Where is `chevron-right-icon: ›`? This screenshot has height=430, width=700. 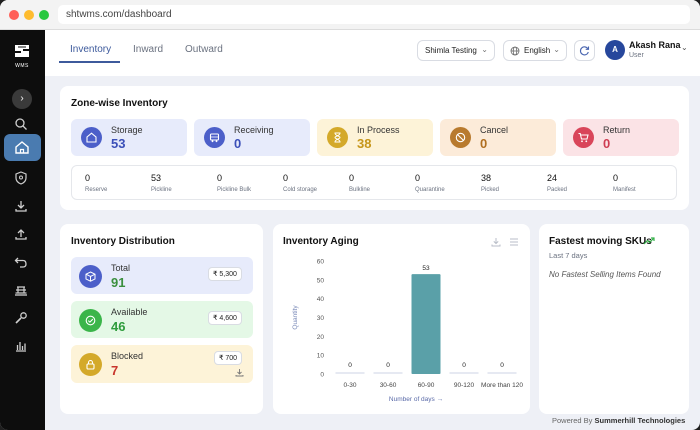 chevron-right-icon: › is located at coordinates (22, 98).